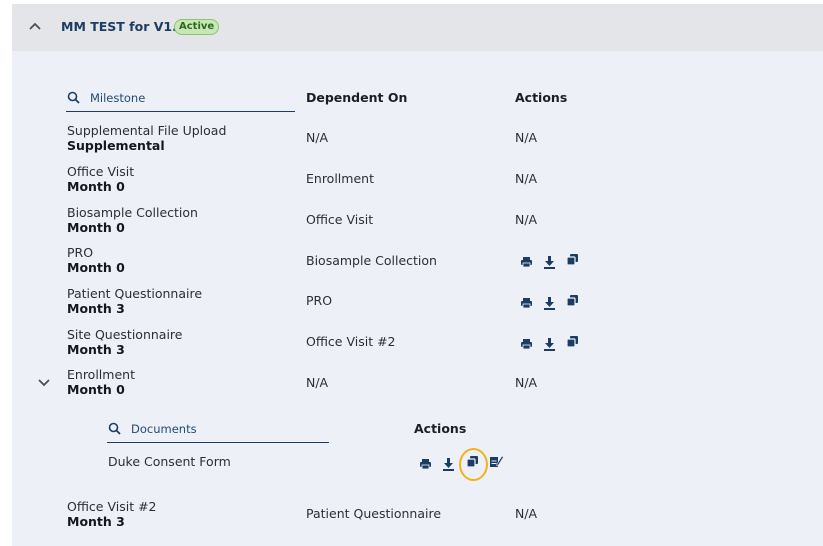  I want to click on document-name: Duke Consent Form, so click(169, 461).